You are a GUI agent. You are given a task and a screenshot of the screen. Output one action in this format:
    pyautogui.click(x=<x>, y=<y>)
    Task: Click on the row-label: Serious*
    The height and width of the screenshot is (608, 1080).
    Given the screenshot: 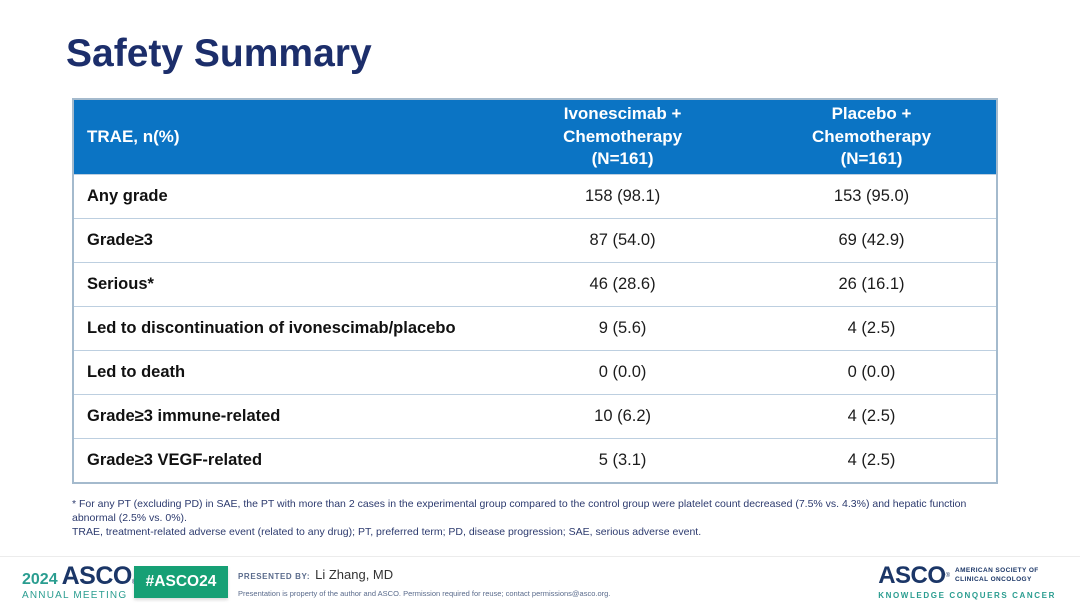 What is the action you would take?
    pyautogui.click(x=120, y=284)
    